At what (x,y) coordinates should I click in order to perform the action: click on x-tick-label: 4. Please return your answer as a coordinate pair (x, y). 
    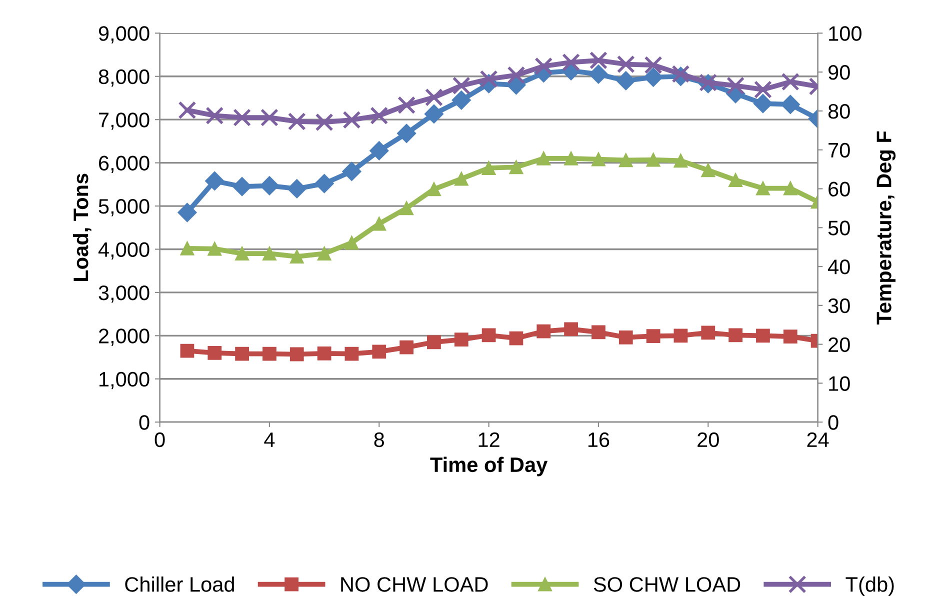
    Looking at the image, I should click on (269, 439).